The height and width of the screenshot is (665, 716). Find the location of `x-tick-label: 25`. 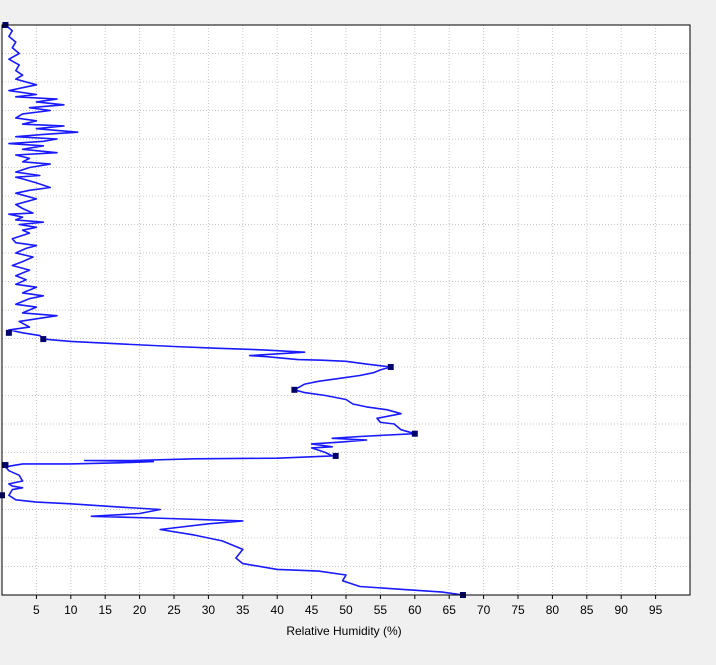

x-tick-label: 25 is located at coordinates (174, 610).